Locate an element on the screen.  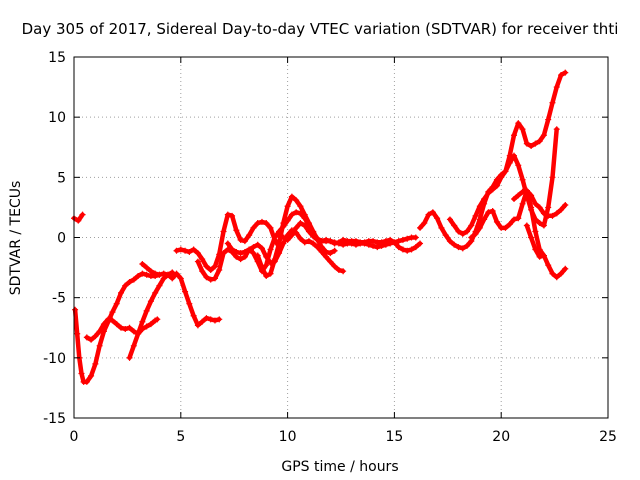
y-axis-label: SDTVAR / TECUs is located at coordinates (16, 238).